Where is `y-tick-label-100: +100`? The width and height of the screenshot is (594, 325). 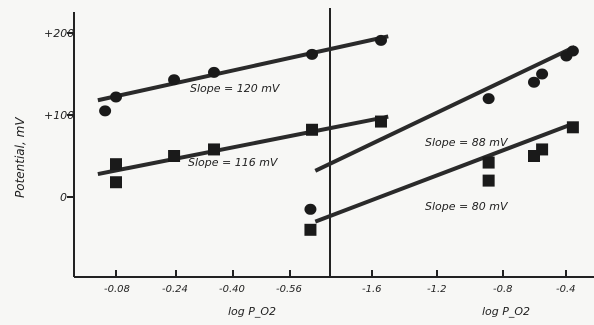
y-tick-label-100: +100 is located at coordinates (59, 115).